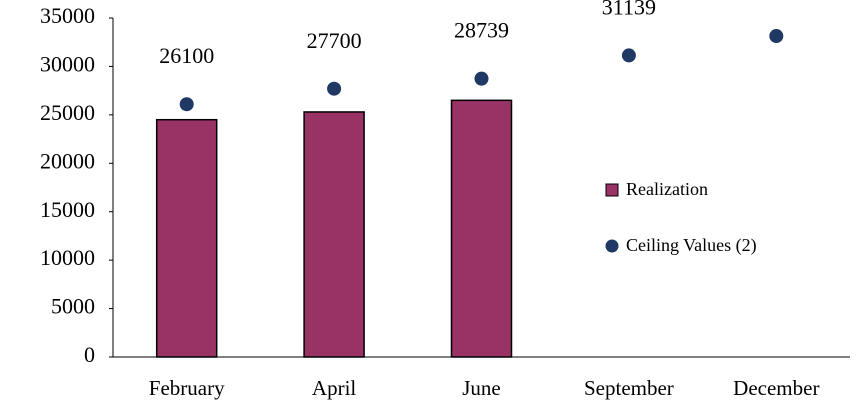  Describe the element at coordinates (334, 388) in the screenshot. I see `x-tick-label: April` at that location.